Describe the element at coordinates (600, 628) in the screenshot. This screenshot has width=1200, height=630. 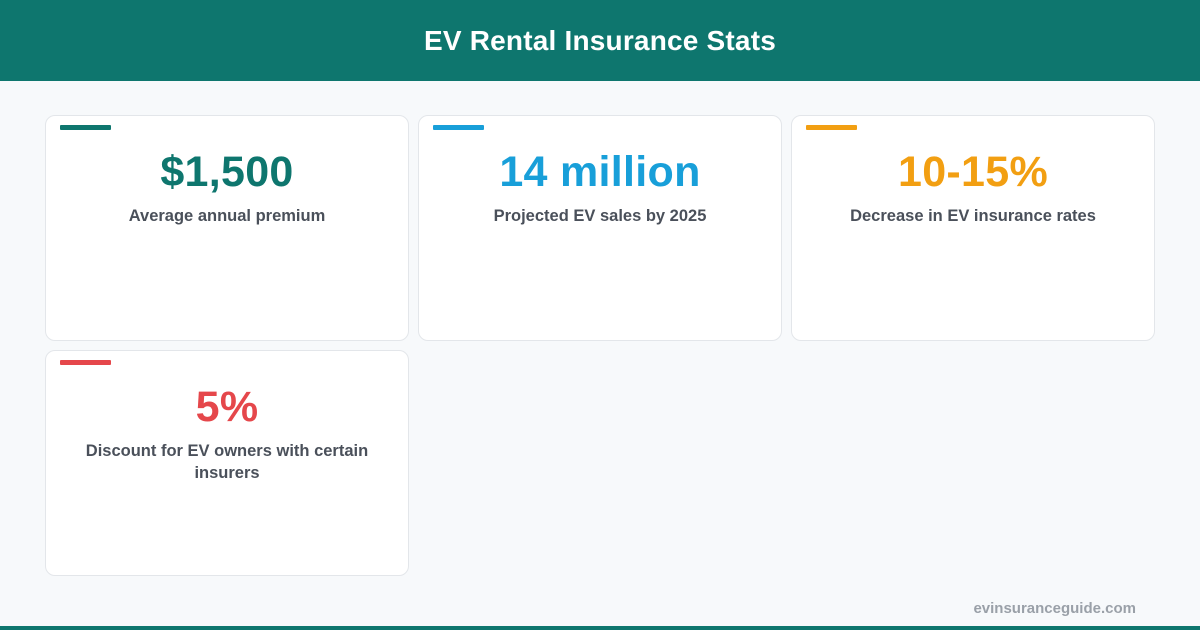
I see `bottom-accent-bar` at that location.